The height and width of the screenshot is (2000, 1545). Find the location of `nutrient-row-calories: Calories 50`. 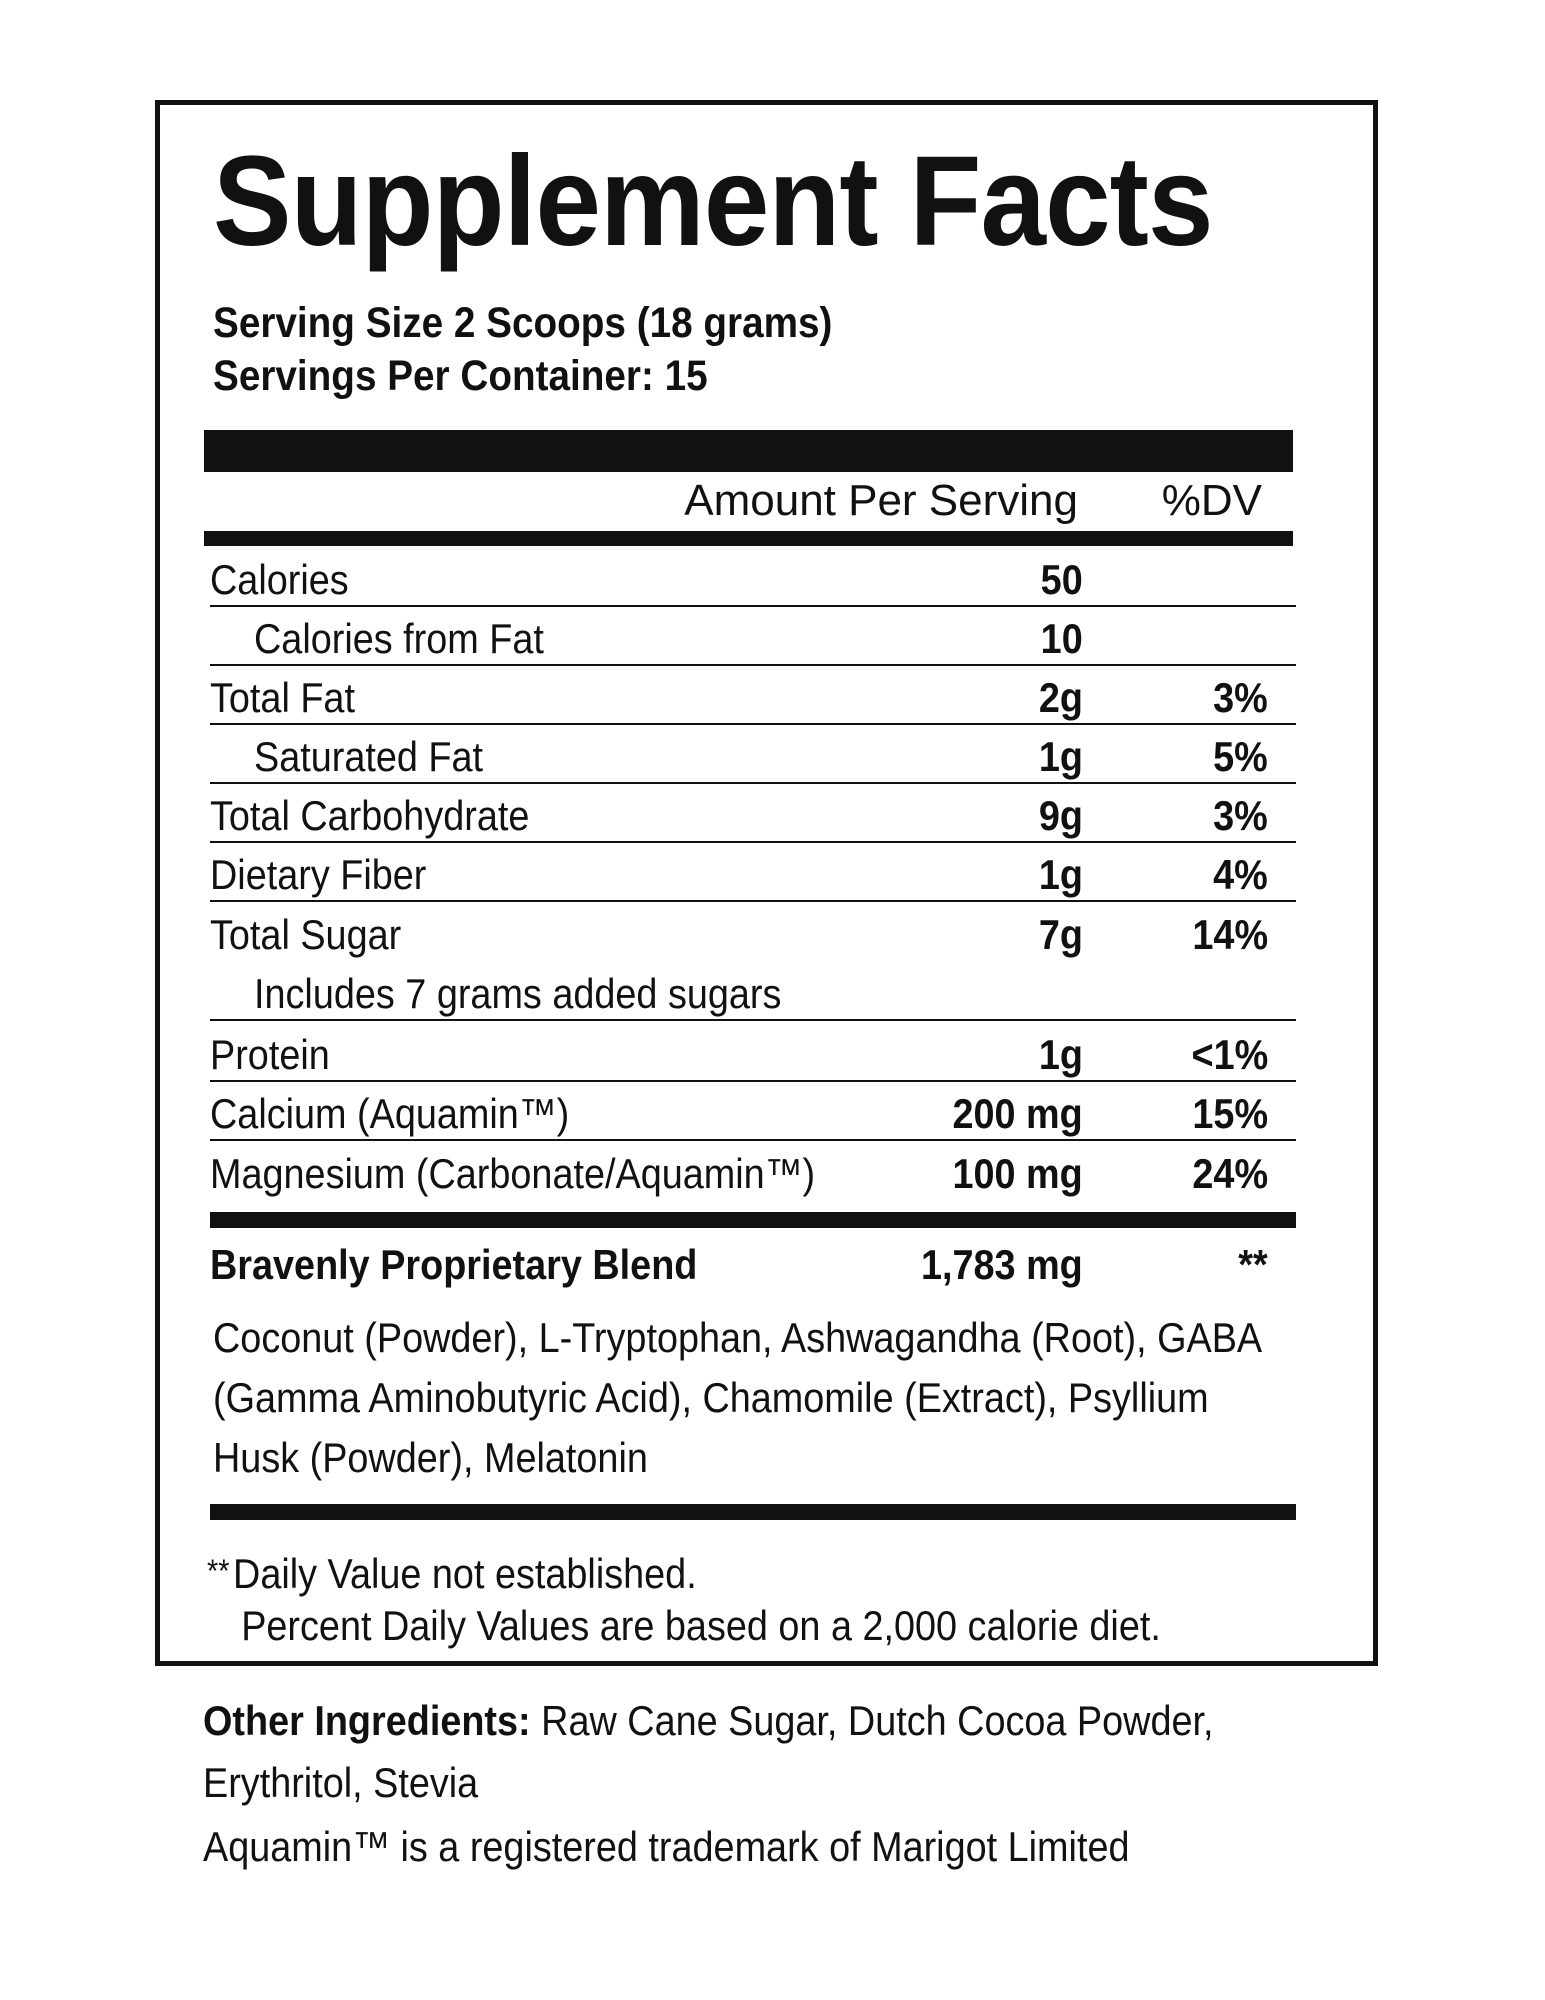

nutrient-row-calories: Calories 50 is located at coordinates (753, 577).